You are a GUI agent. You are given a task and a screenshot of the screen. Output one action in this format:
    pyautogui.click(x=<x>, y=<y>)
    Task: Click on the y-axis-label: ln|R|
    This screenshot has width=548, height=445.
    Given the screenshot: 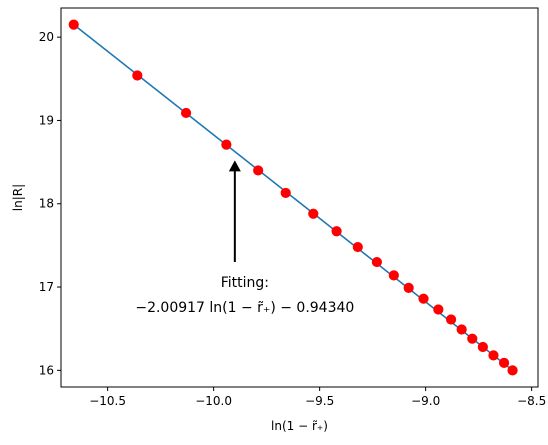 What is the action you would take?
    pyautogui.click(x=18, y=197)
    